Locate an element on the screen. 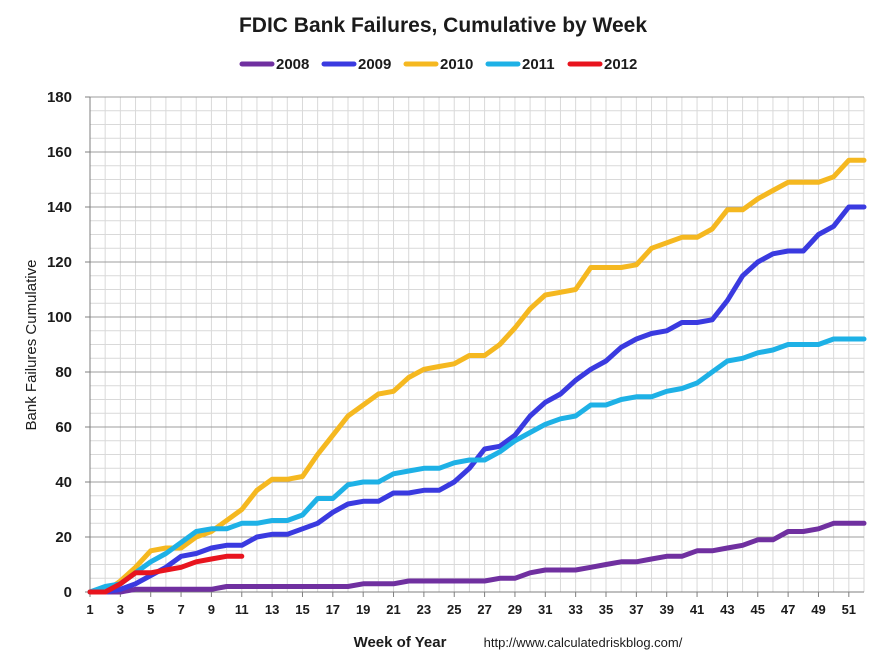 This screenshot has height=667, width=887. x-tick-label: 21 is located at coordinates (393, 609).